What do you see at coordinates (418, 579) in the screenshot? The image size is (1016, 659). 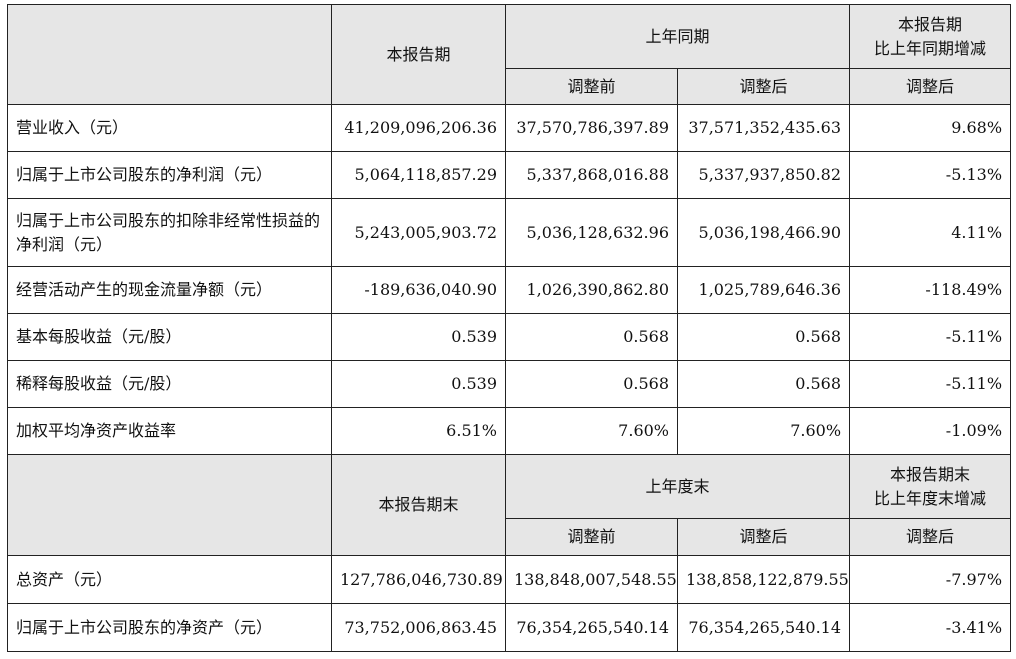 I see `current-value: 127,786,046,730.89` at bounding box center [418, 579].